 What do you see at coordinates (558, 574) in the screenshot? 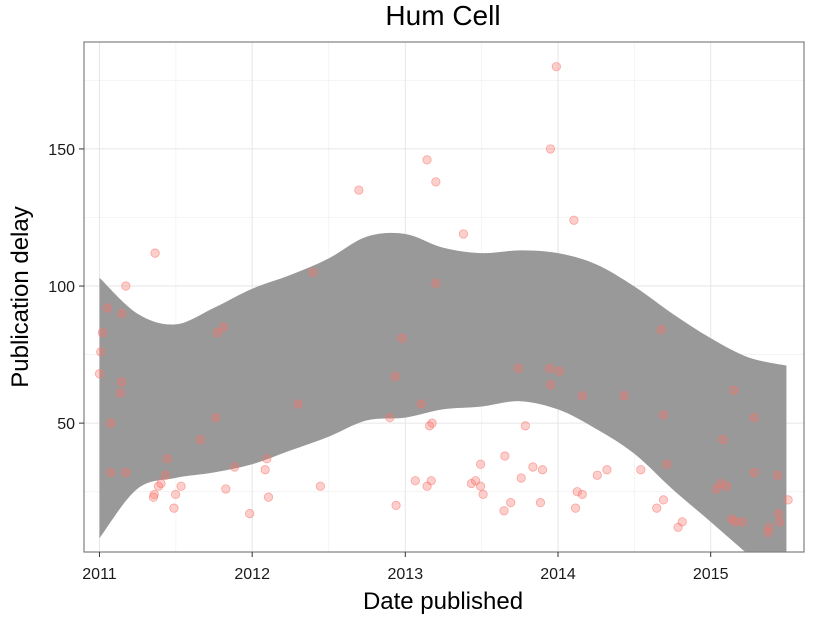
I see `x-tick-label-3: 2014` at bounding box center [558, 574].